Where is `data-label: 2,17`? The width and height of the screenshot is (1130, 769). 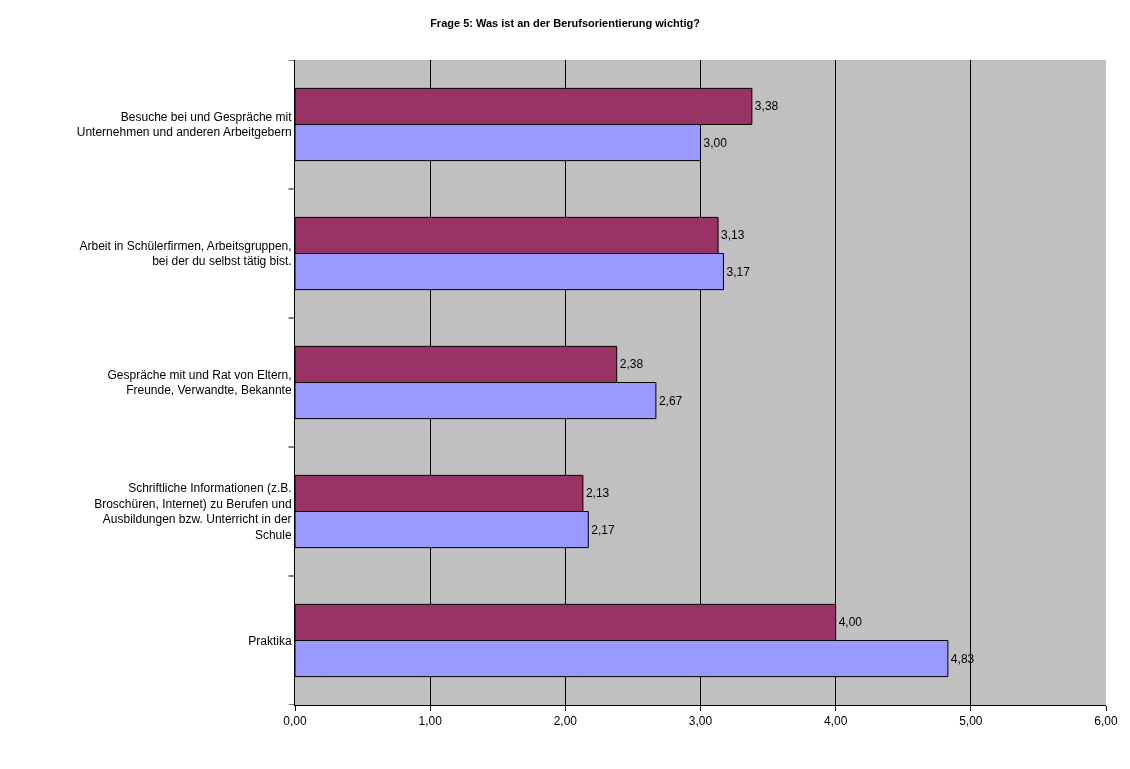
data-label: 2,17 is located at coordinates (603, 529).